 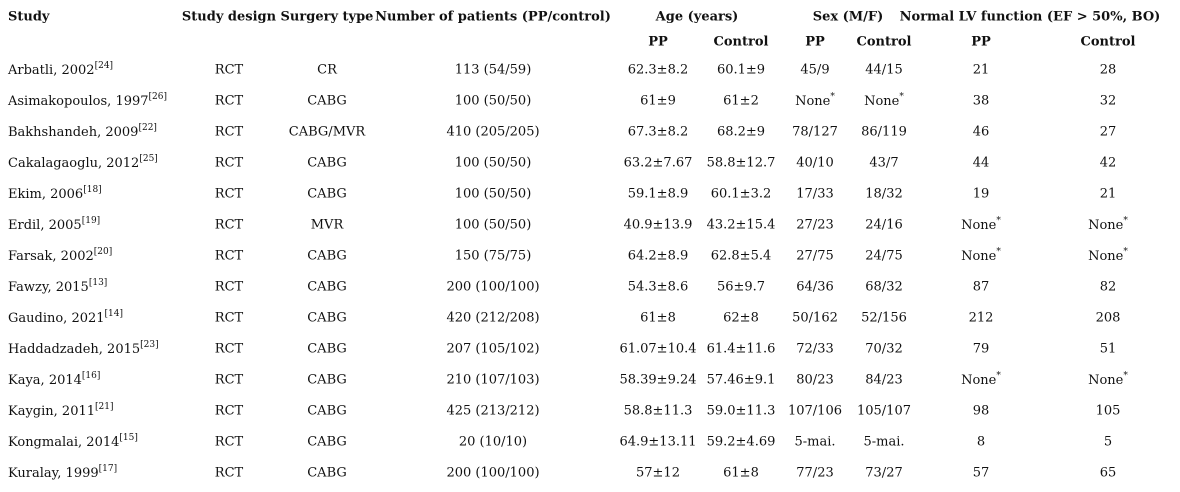 What do you see at coordinates (883, 163) in the screenshot?
I see `cell: 43/7` at bounding box center [883, 163].